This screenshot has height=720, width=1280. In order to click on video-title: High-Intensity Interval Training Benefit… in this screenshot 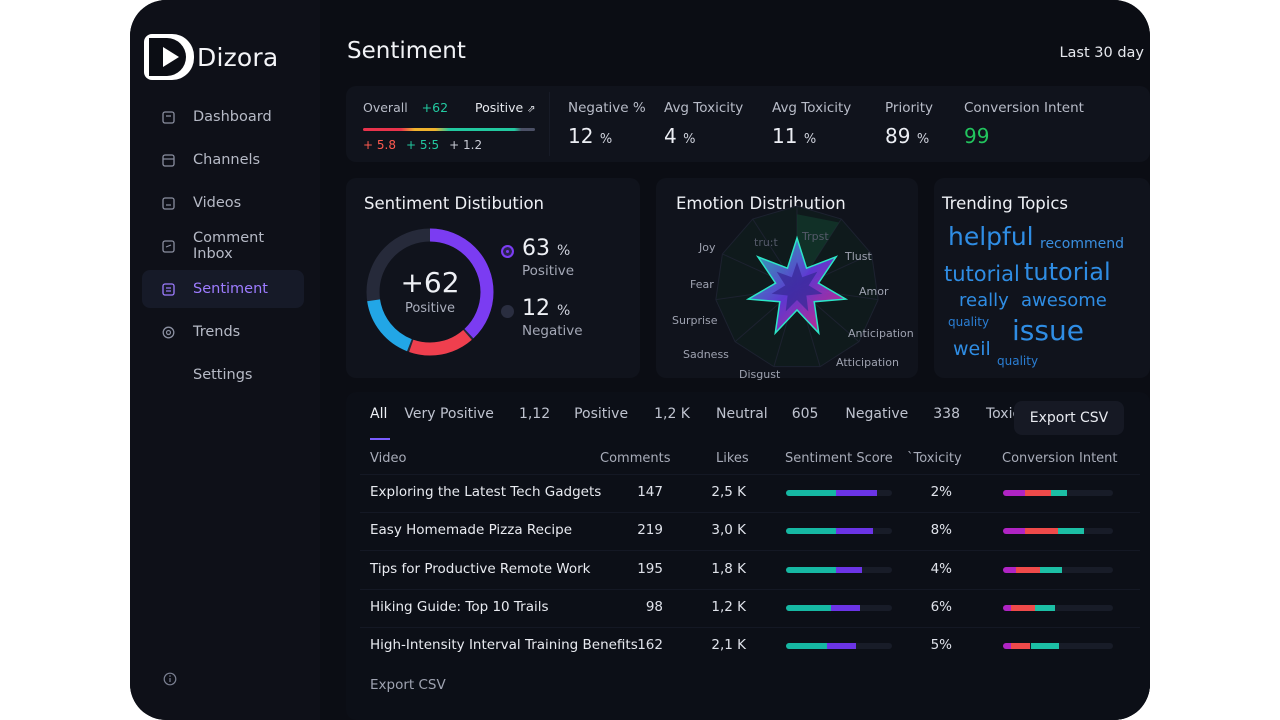, I will do `click(504, 645)`.